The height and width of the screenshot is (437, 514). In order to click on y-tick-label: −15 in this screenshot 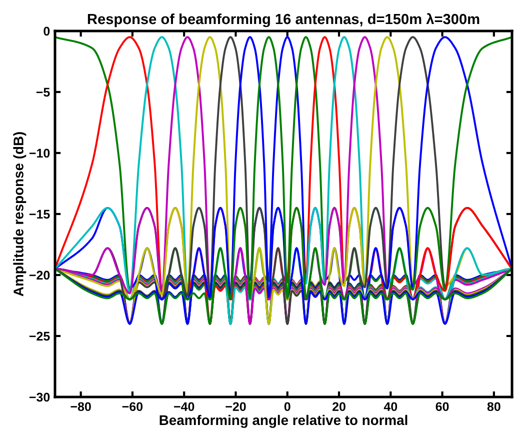, I will do `click(39, 214)`.